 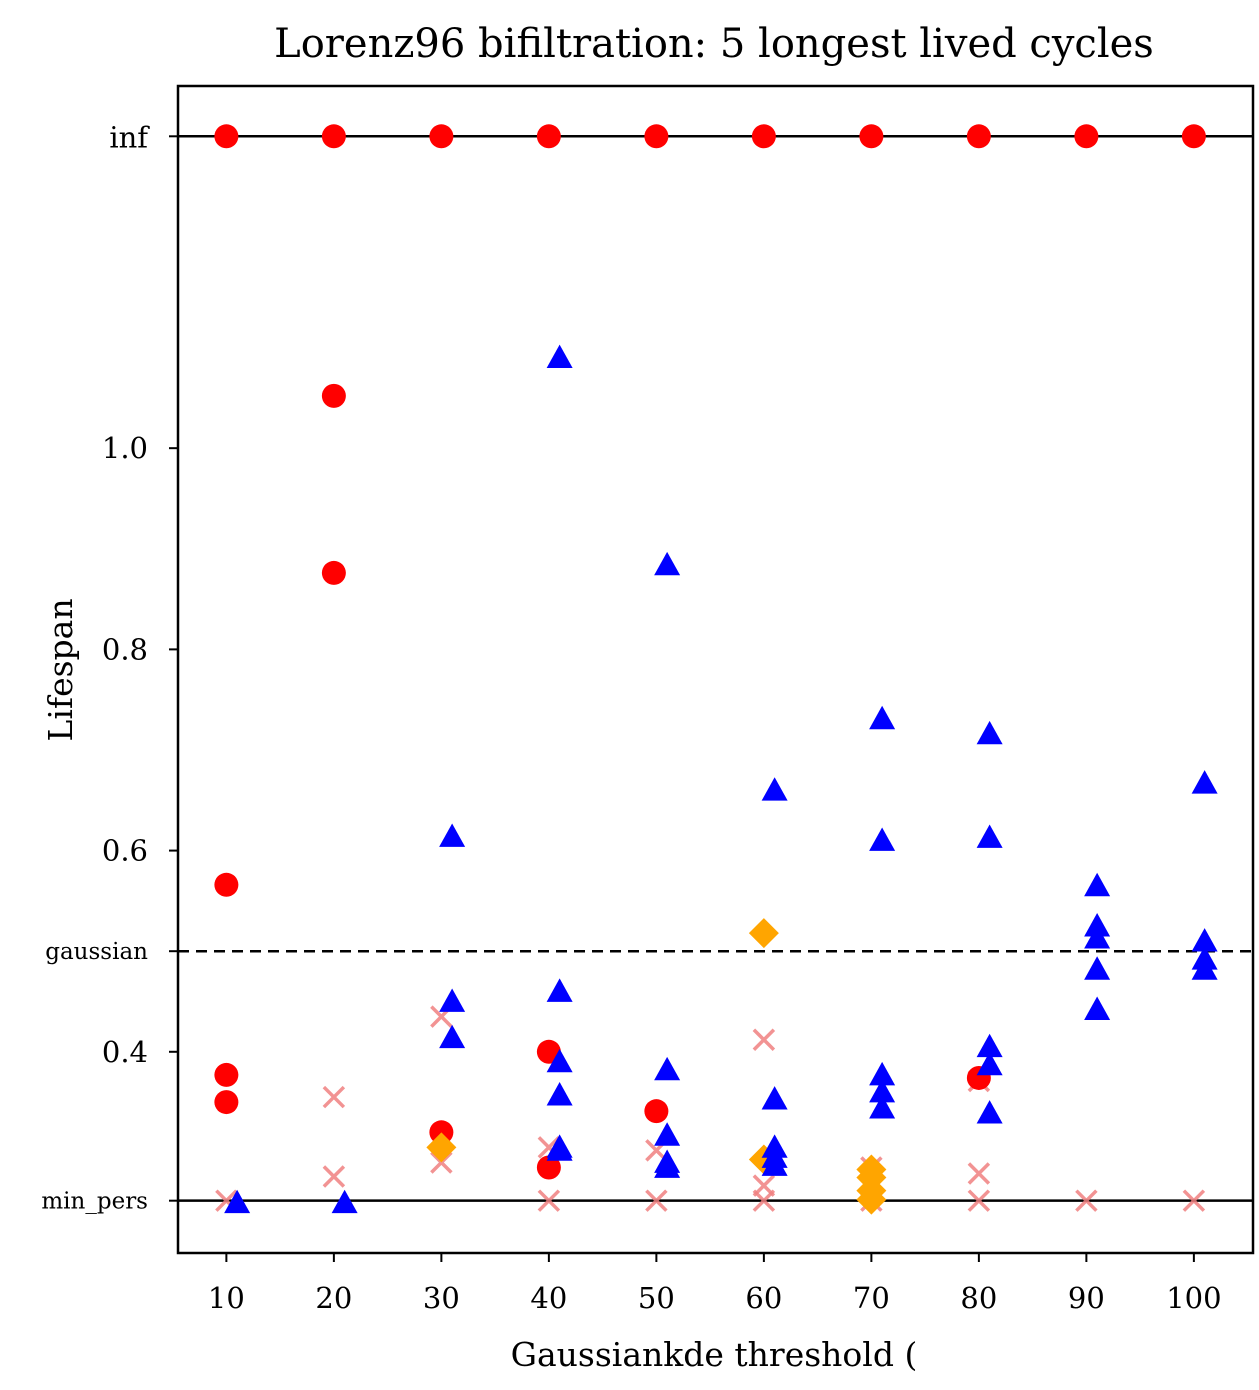 I want to click on x-tick-label: 100, so click(x=1193, y=1298).